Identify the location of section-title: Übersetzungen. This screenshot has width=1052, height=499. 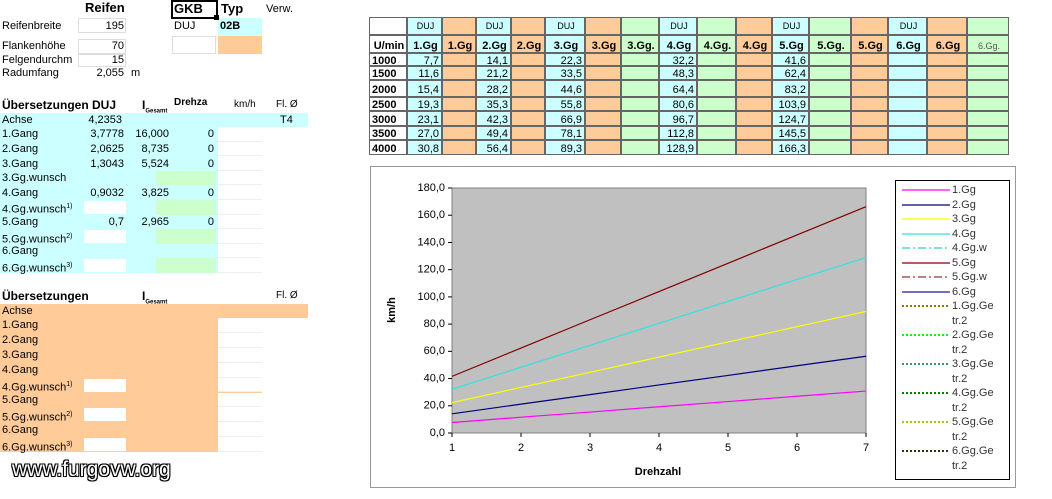
(45, 296).